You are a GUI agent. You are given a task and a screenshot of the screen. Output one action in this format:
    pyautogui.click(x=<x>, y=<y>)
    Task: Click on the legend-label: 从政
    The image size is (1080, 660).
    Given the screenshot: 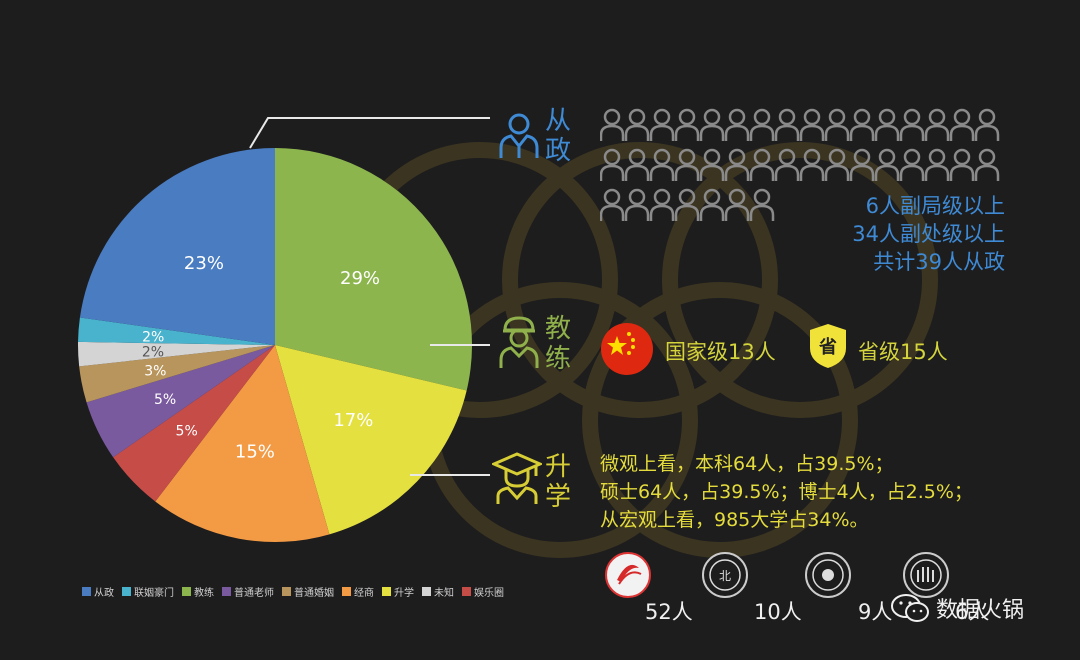 What is the action you would take?
    pyautogui.click(x=104, y=593)
    